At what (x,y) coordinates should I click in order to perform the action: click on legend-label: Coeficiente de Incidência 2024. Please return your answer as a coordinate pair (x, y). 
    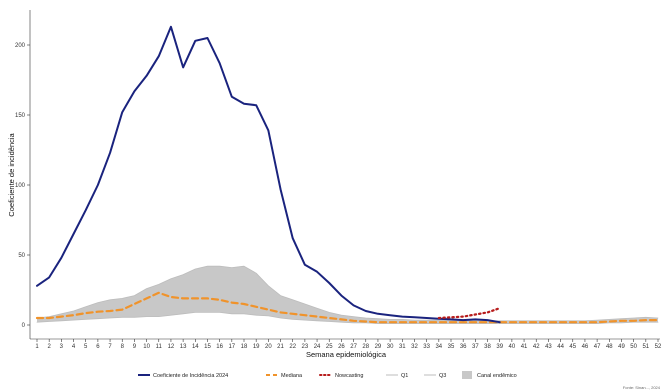
    Looking at the image, I should click on (190, 376).